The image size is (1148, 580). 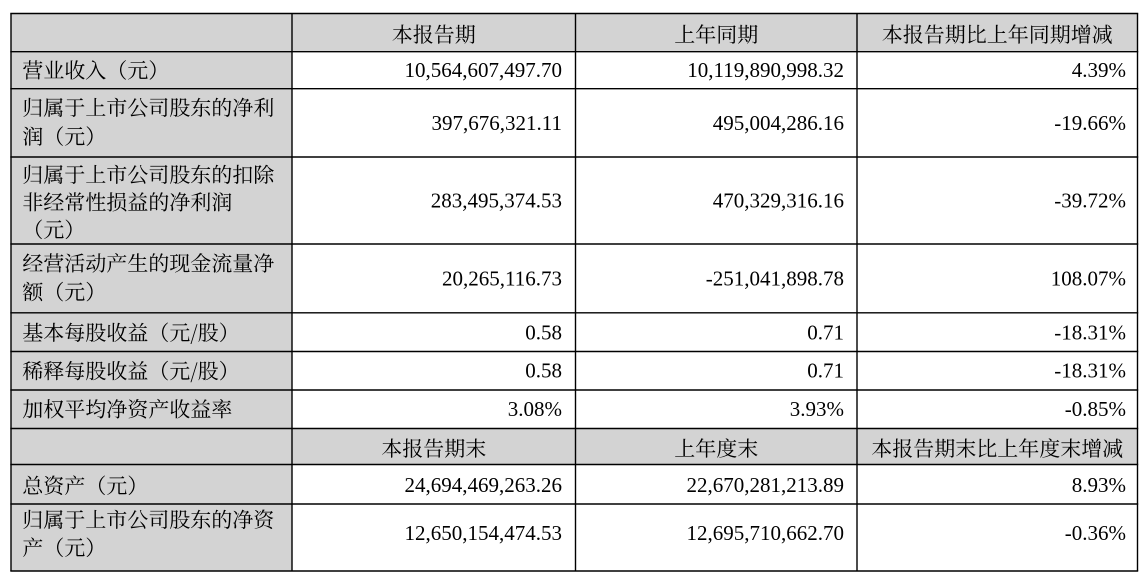 What do you see at coordinates (1090, 201) in the screenshot?
I see `svg-text: -39.72%` at bounding box center [1090, 201].